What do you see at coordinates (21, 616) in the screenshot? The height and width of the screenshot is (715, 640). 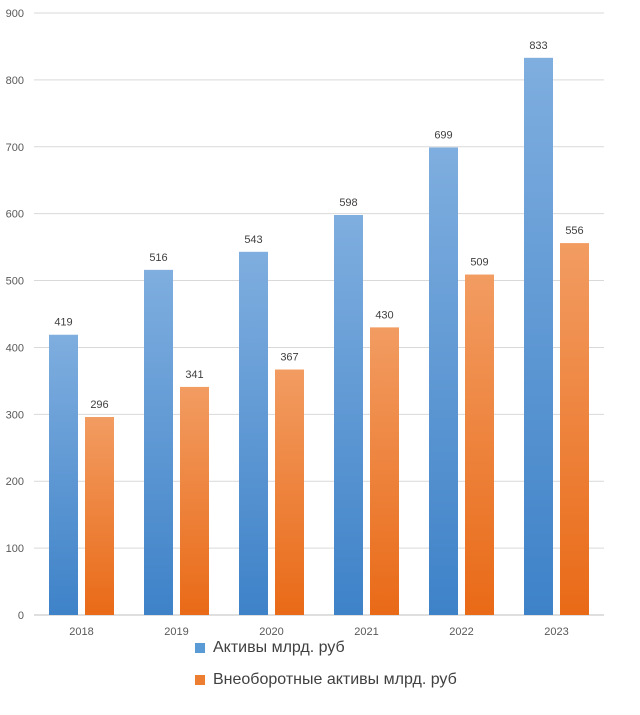 I see `y-tick-label: 0` at bounding box center [21, 616].